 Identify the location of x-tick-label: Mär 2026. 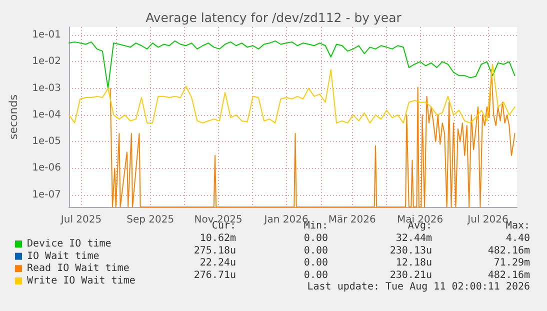
(352, 220).